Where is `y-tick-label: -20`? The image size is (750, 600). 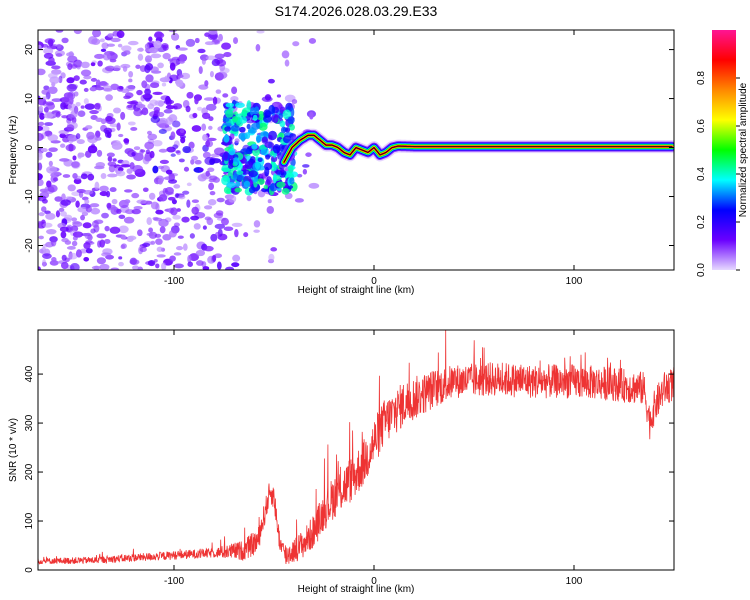 y-tick-label: -20 is located at coordinates (29, 245).